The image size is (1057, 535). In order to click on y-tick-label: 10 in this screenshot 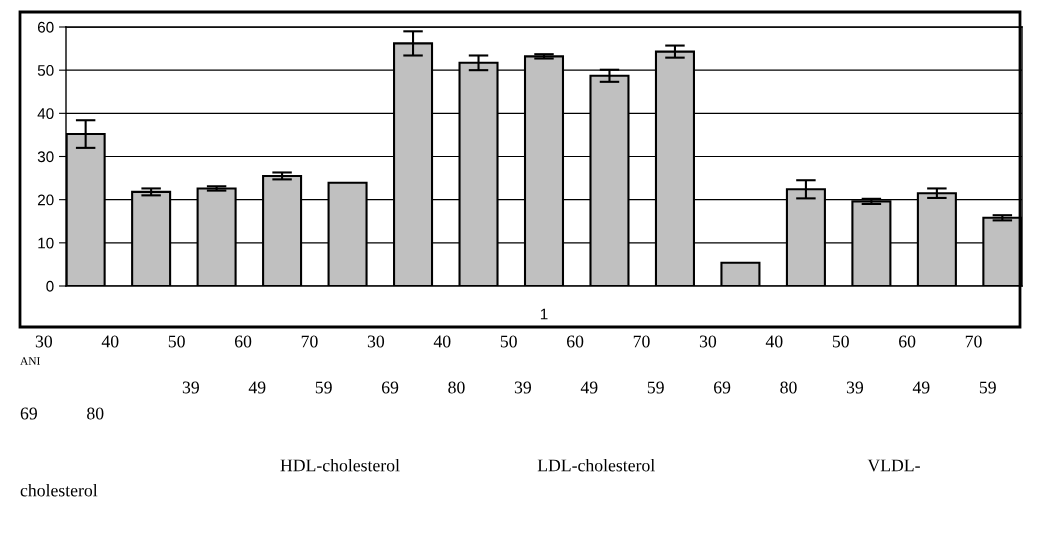, I will do `click(46, 243)`.